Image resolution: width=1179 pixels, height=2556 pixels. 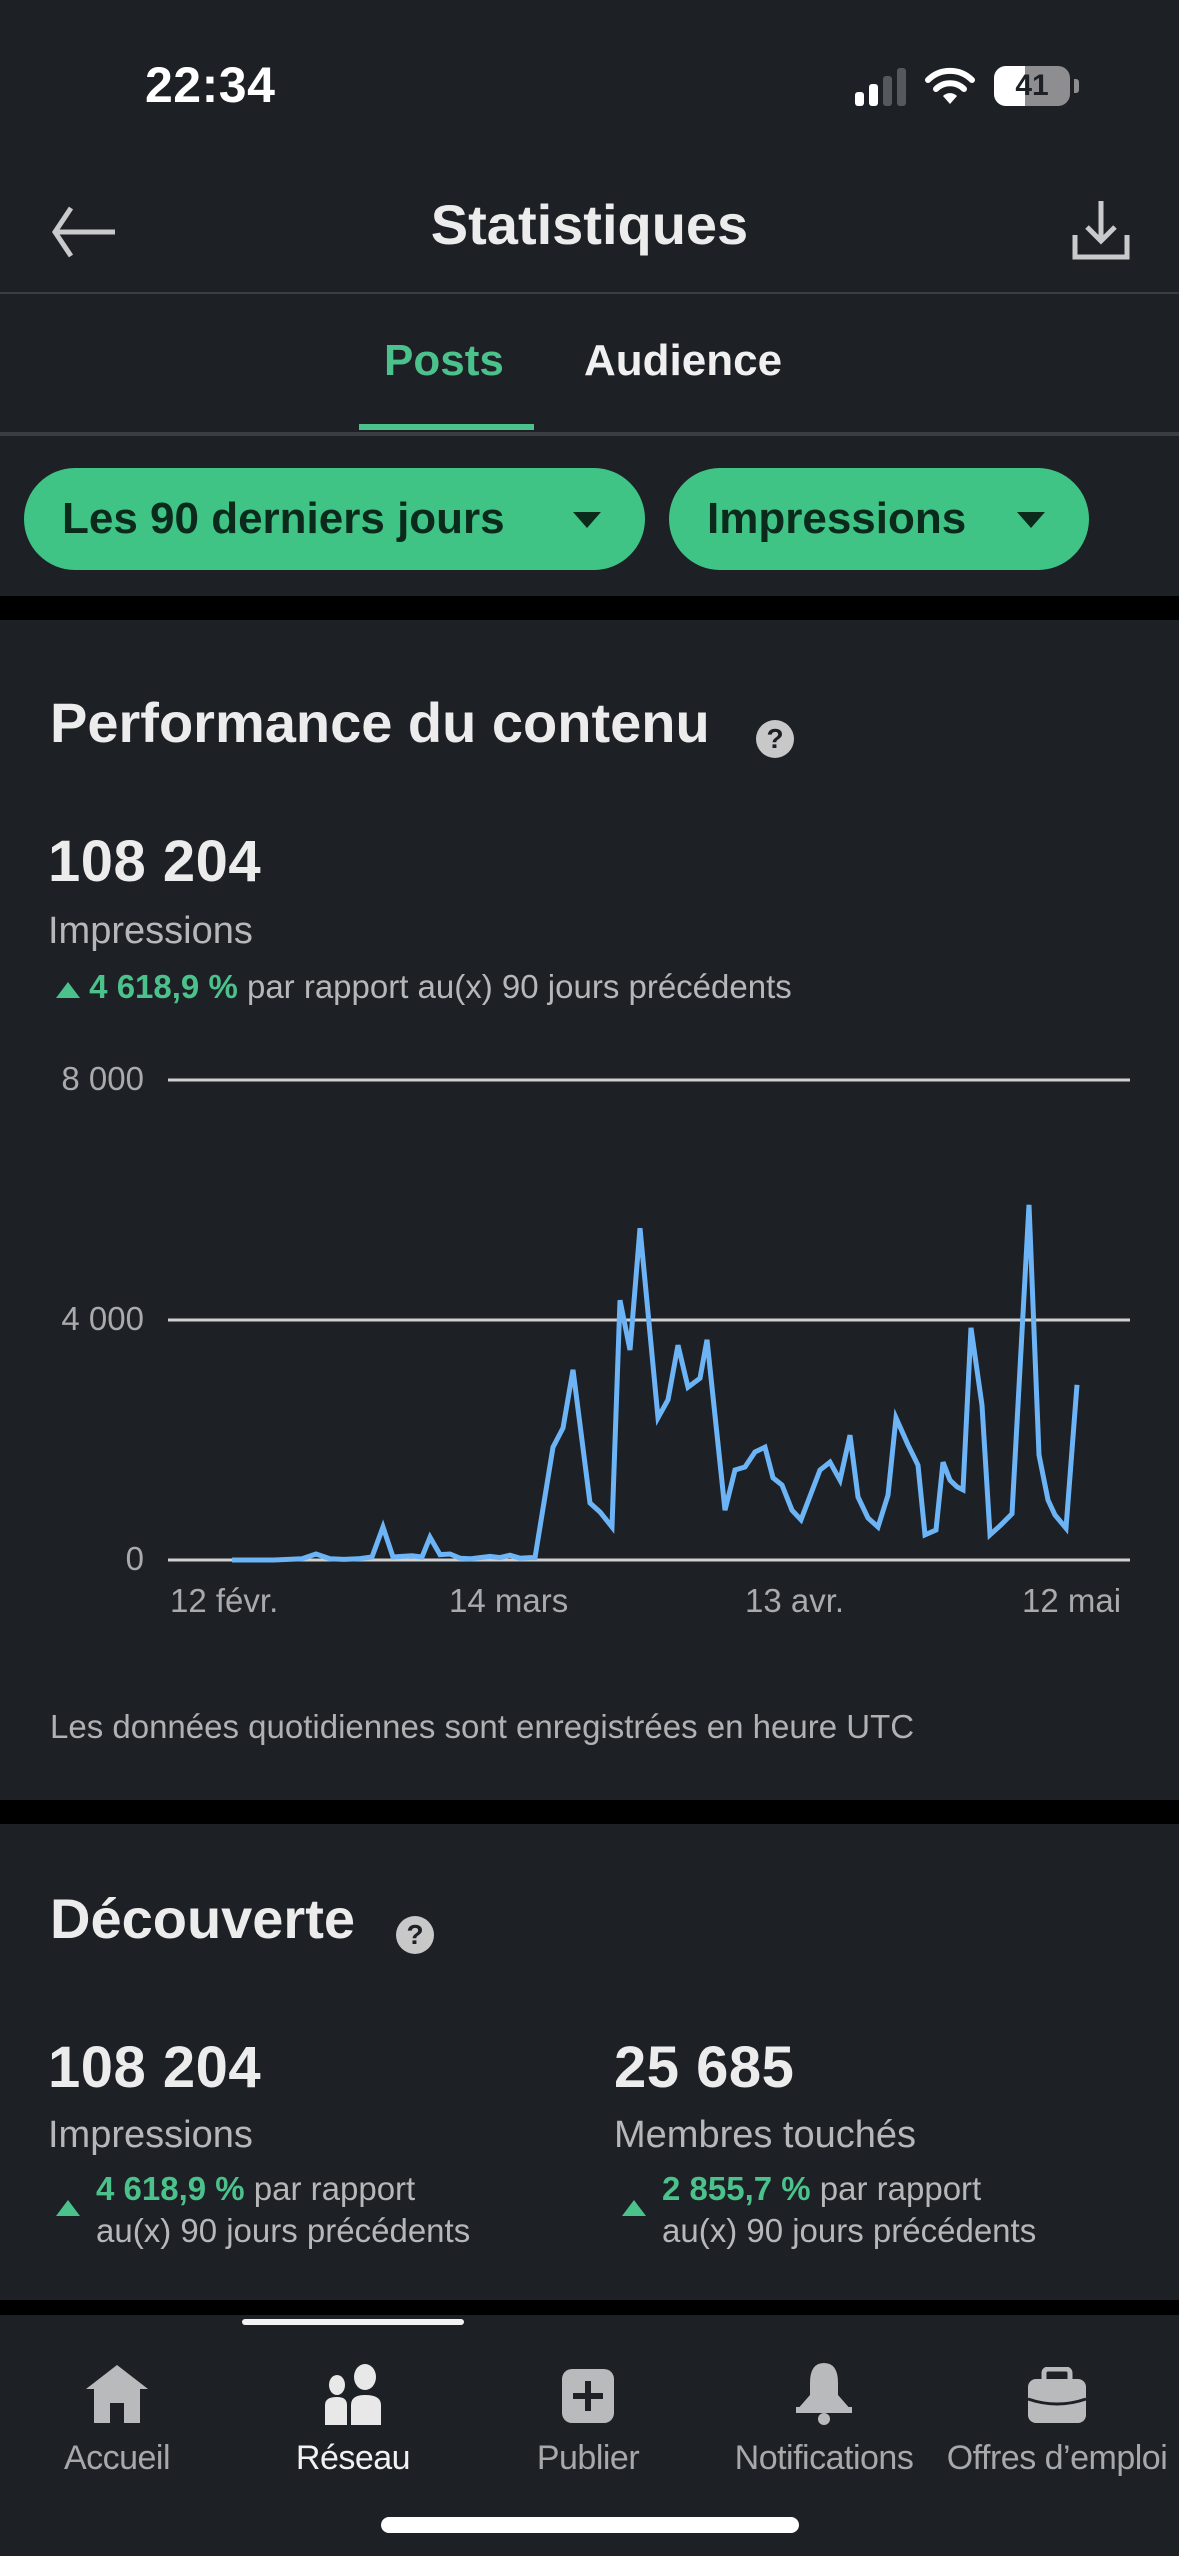 What do you see at coordinates (444, 360) in the screenshot?
I see `tab-posts: Posts` at bounding box center [444, 360].